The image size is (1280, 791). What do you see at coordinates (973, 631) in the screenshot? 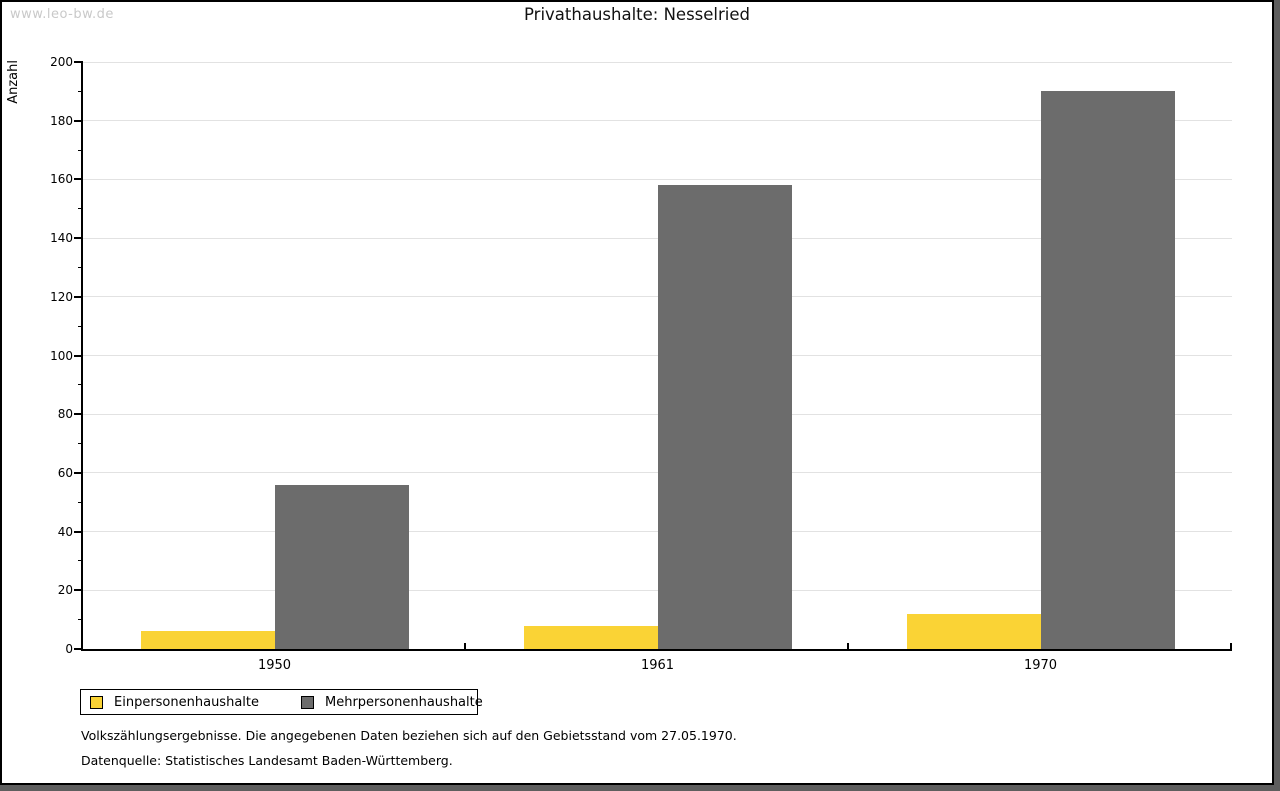
I see `bar-einpersonenhaushalte-1970` at bounding box center [973, 631].